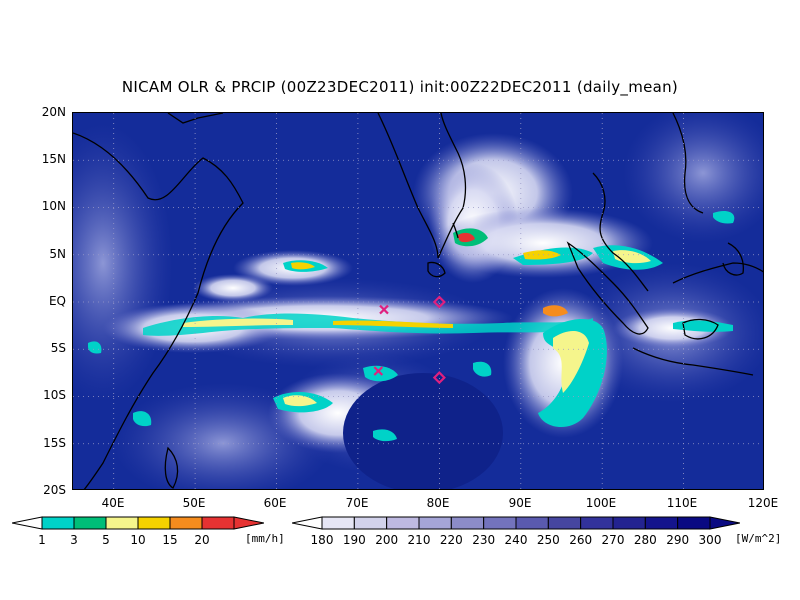  What do you see at coordinates (194, 503) in the screenshot?
I see `lon-label-50e: 50E` at bounding box center [194, 503].